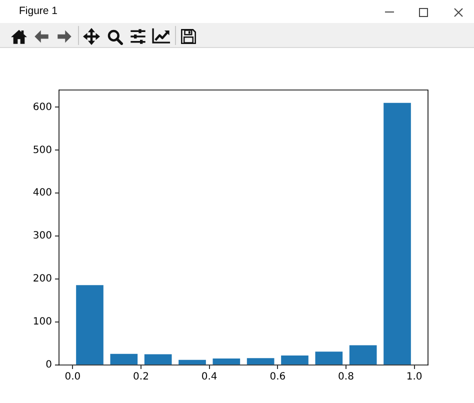  I want to click on y-tick-label: 100, so click(42, 322).